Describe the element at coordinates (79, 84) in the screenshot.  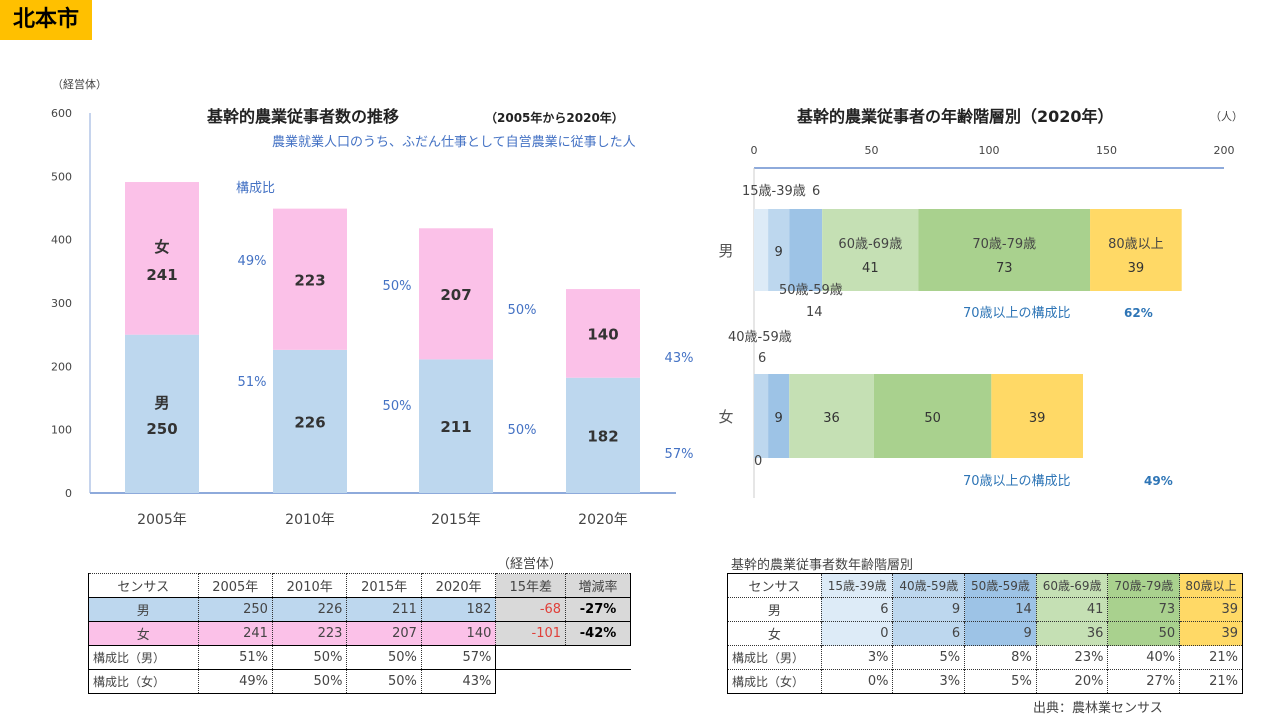
I see `y-axis-label: （経営体）` at that location.